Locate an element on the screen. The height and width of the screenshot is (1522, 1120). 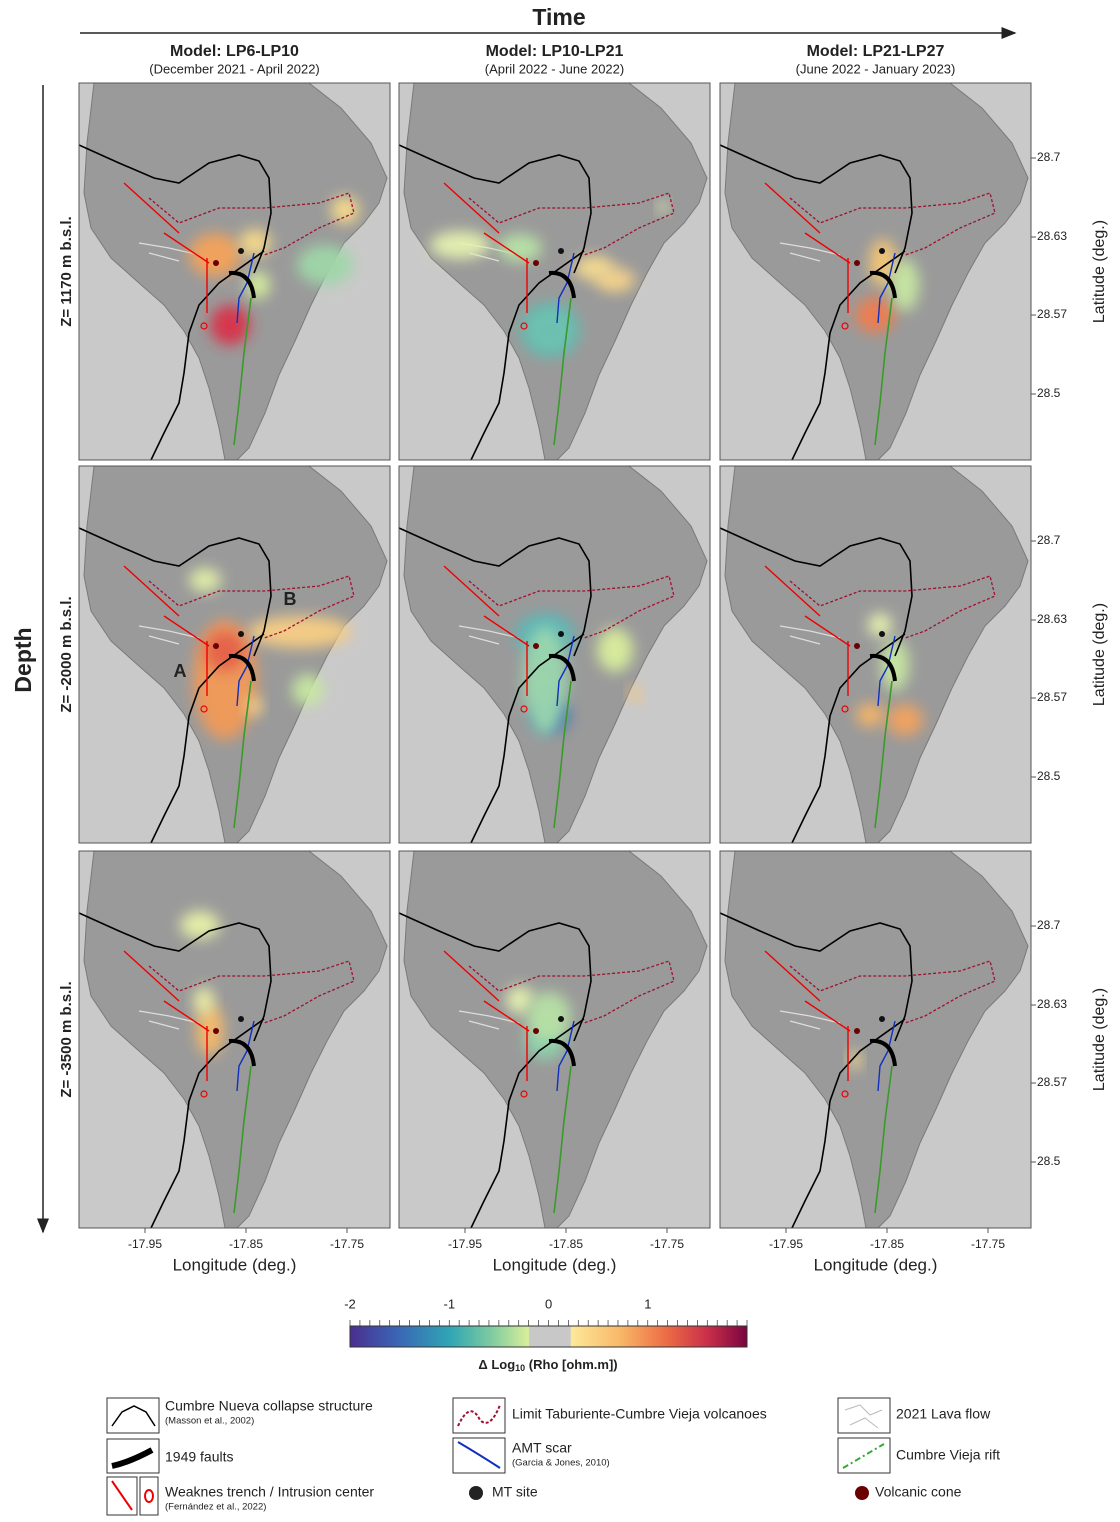
colorbar-label-end: (Rho [ohm.m]) is located at coordinates (571, 1364).